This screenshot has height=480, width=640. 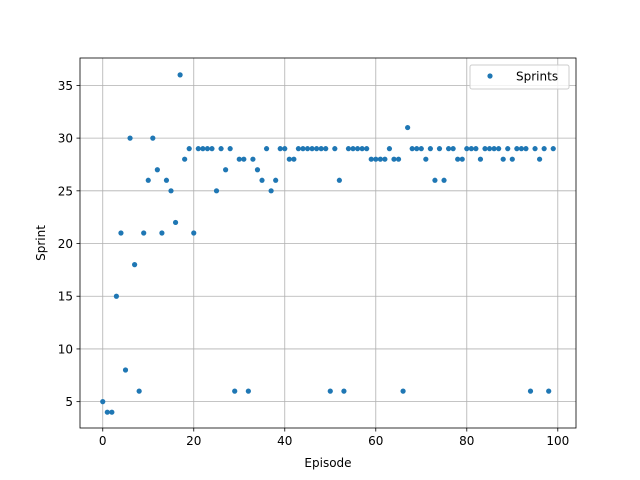 I want to click on y-tick-label: 15, so click(x=65, y=297).